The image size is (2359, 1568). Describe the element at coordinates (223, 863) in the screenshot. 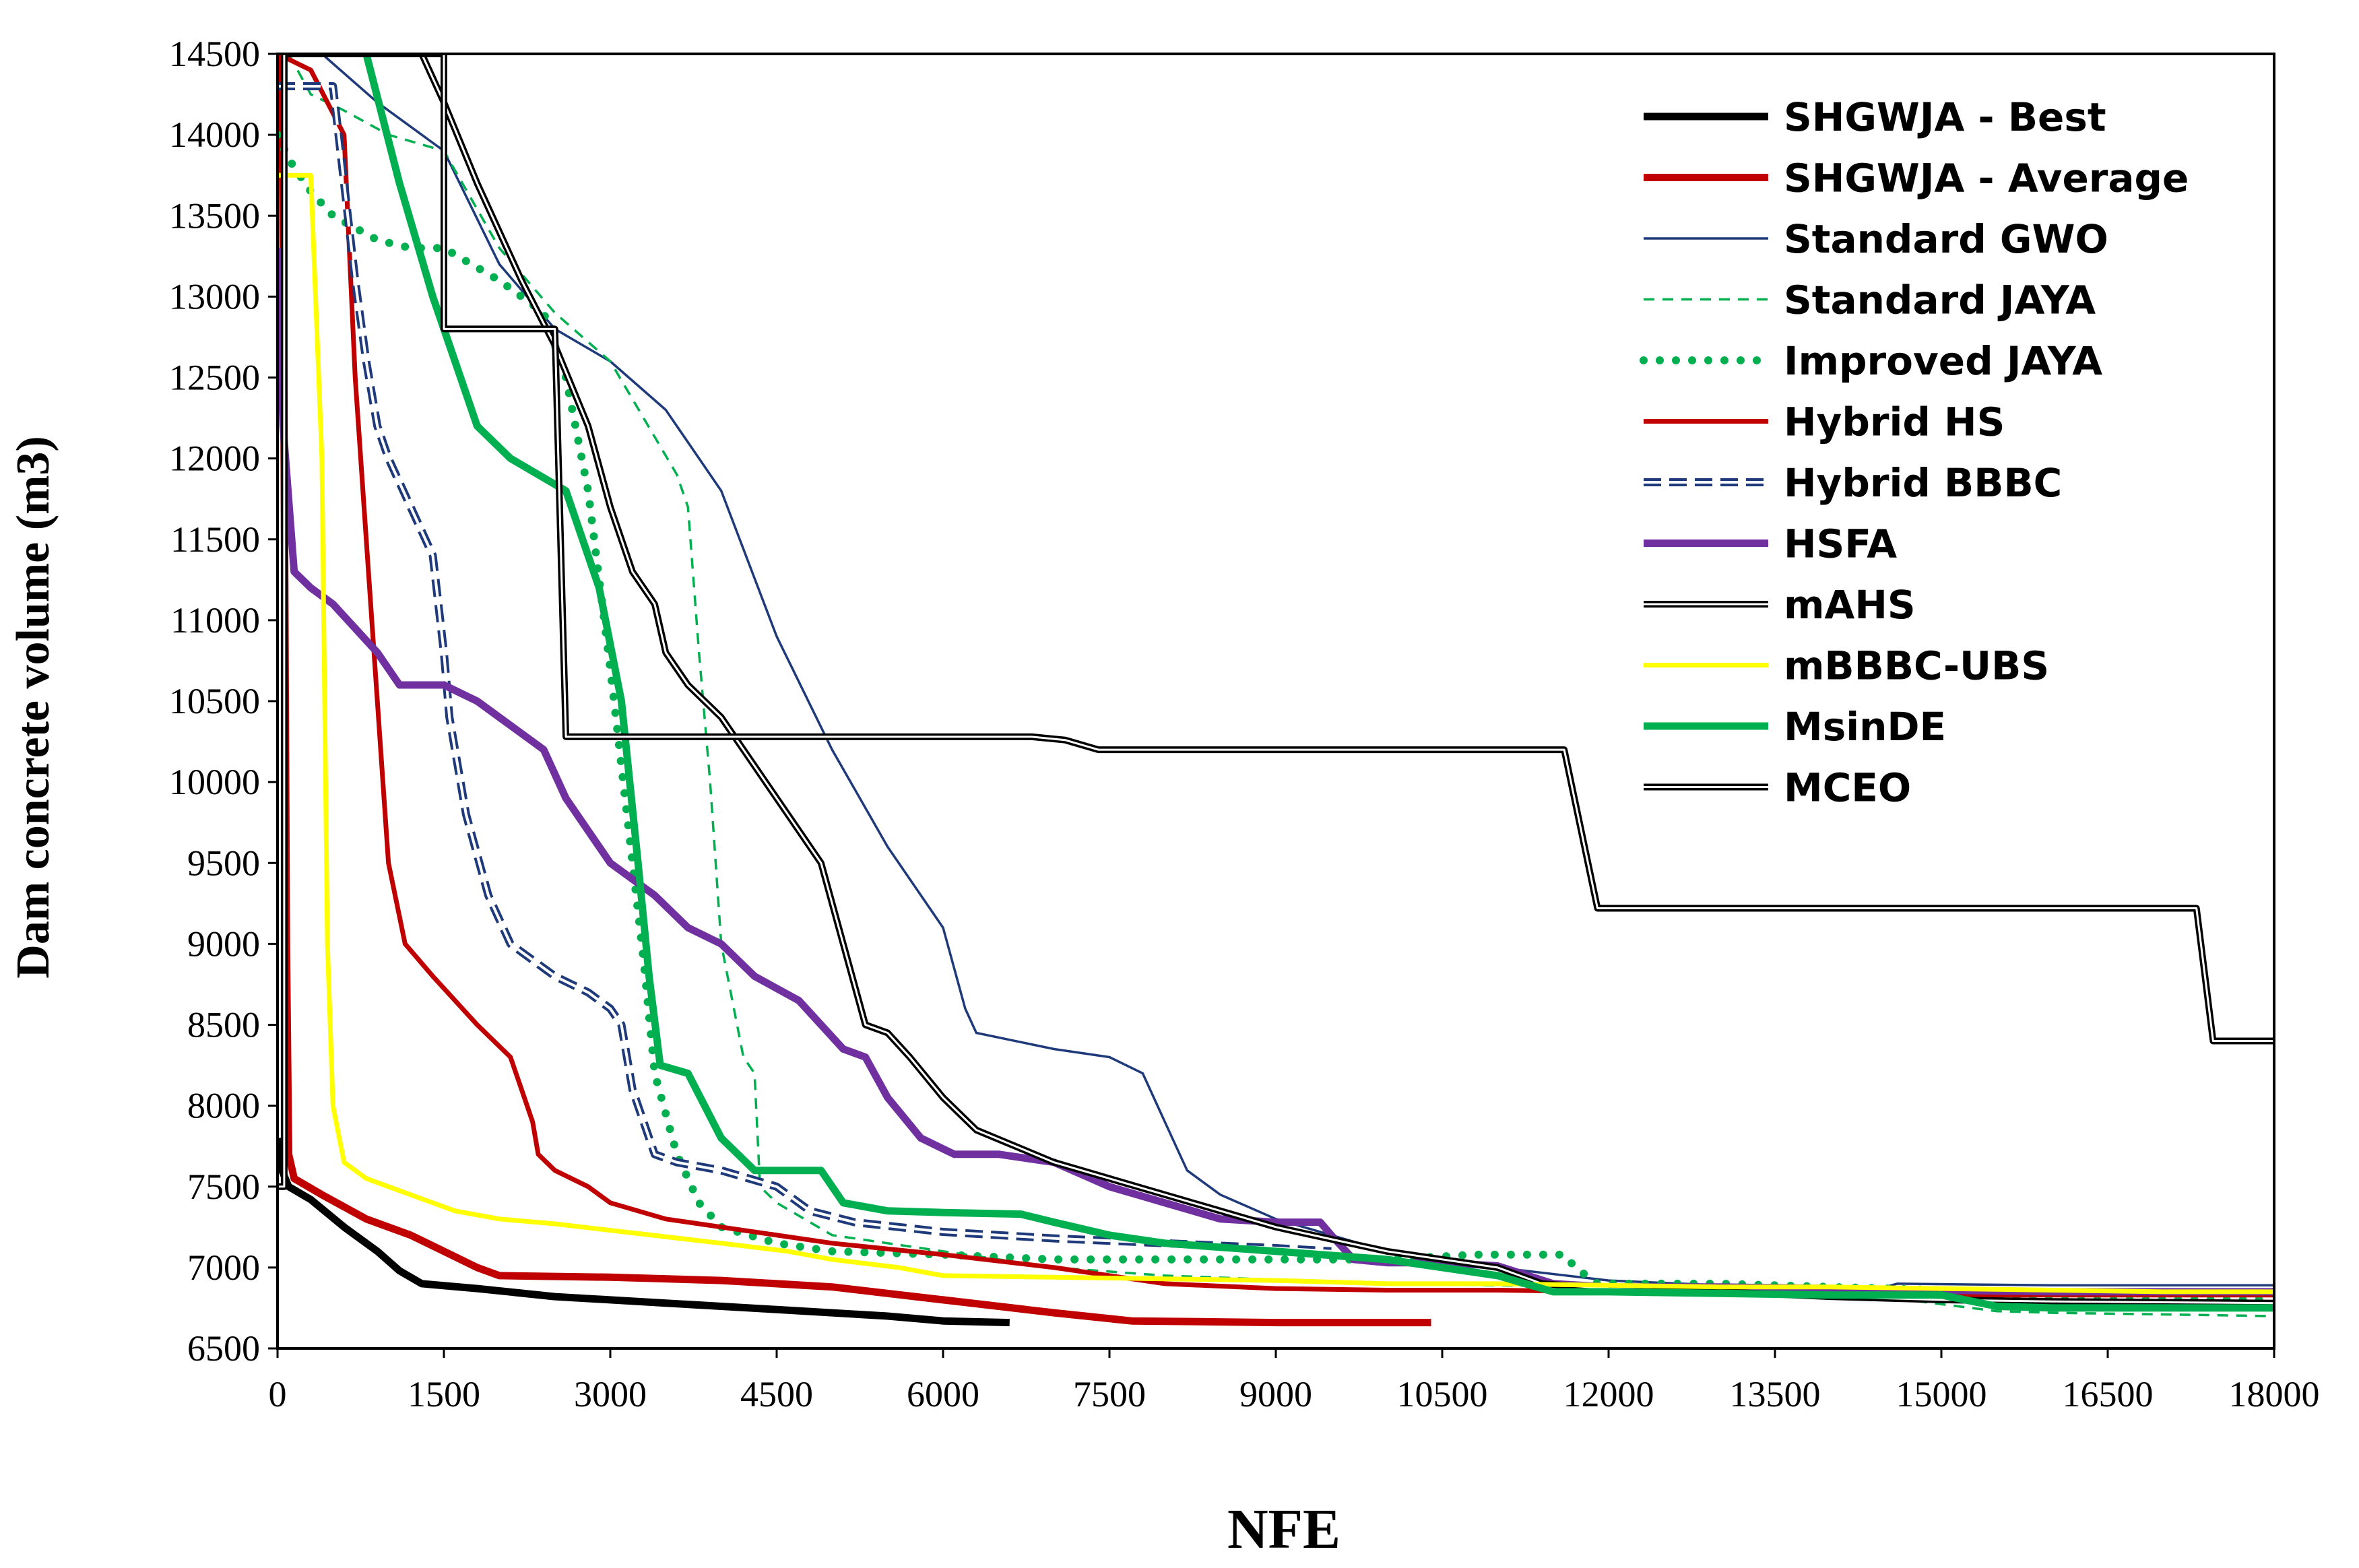

I see `y-tick-label: 9500` at that location.